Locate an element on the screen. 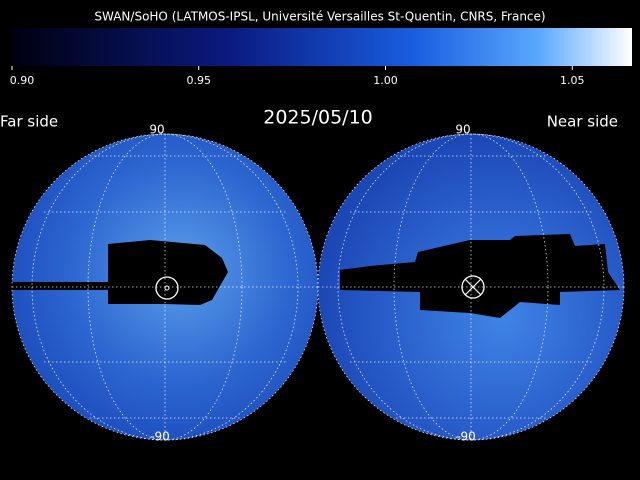 Image resolution: width=640 pixels, height=480 pixels. colorbar-tick-label: 0.95 is located at coordinates (198, 80).